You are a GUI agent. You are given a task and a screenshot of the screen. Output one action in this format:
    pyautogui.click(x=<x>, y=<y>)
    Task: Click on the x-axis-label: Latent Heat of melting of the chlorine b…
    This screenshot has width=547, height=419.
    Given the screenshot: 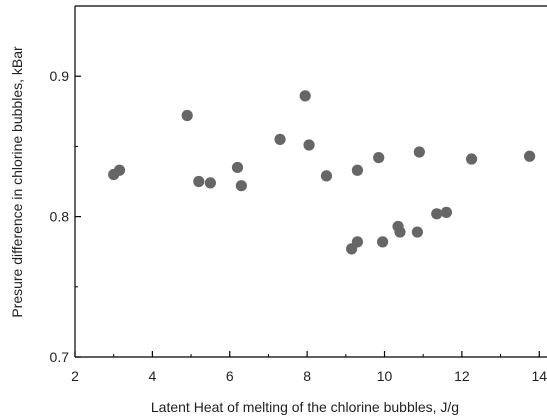 What is the action you would take?
    pyautogui.click(x=305, y=407)
    